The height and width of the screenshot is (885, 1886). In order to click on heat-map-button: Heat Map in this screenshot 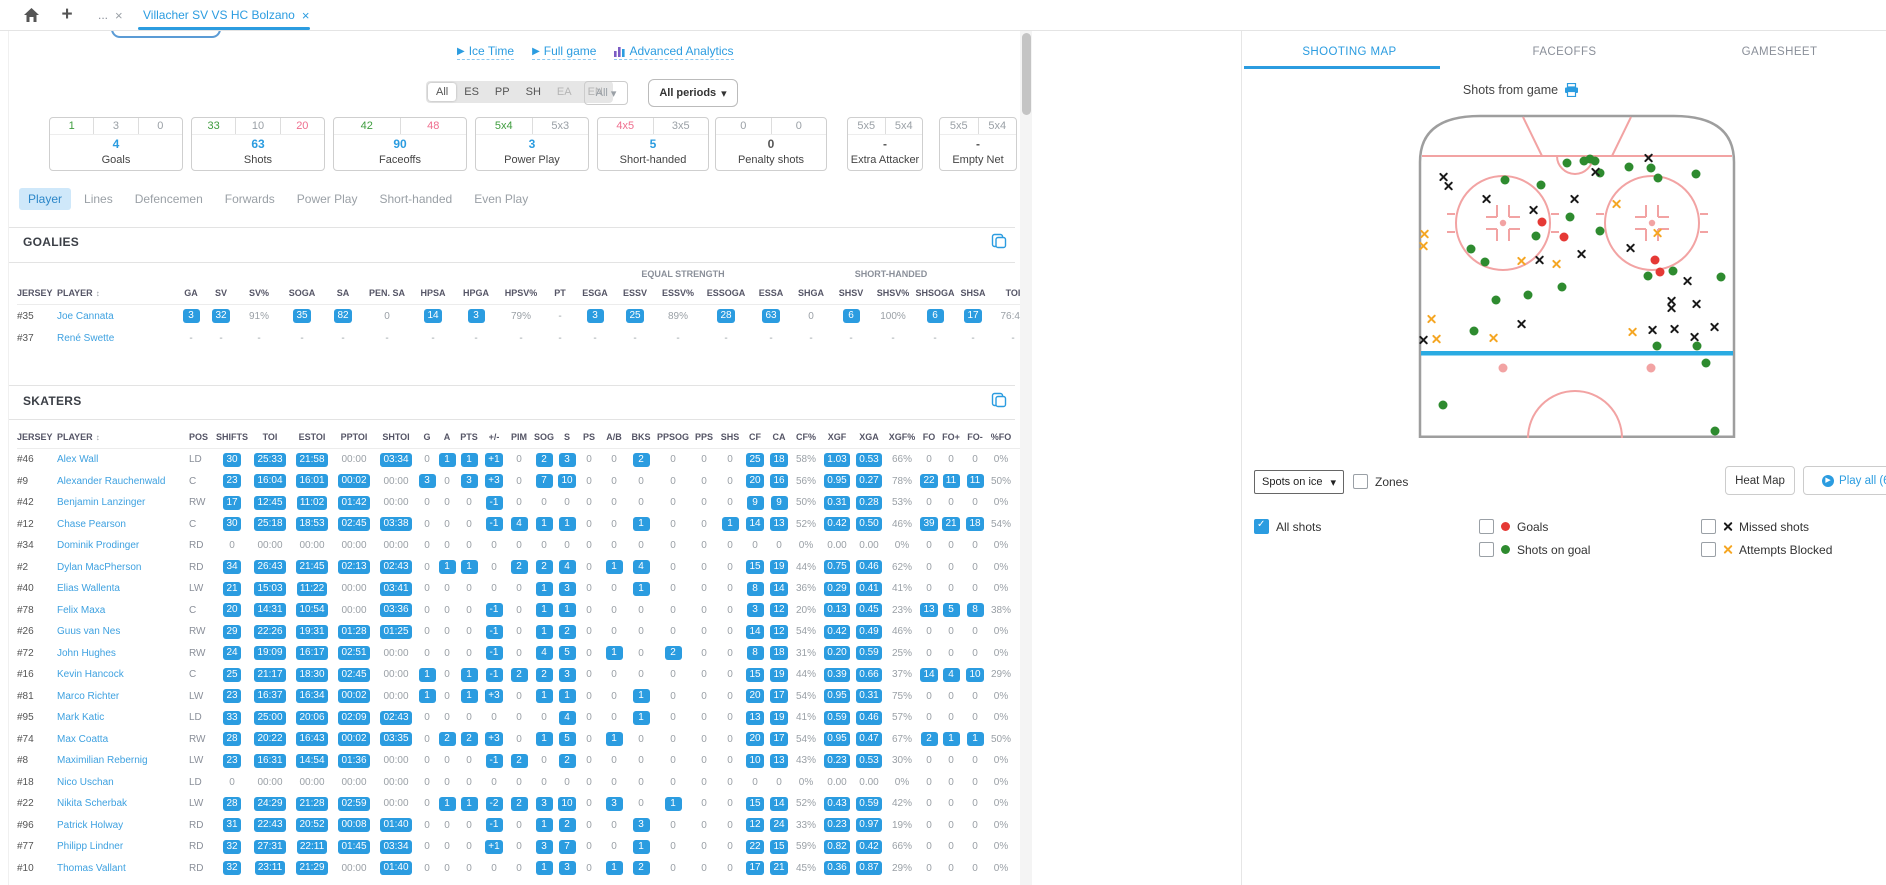, I will do `click(1760, 480)`.